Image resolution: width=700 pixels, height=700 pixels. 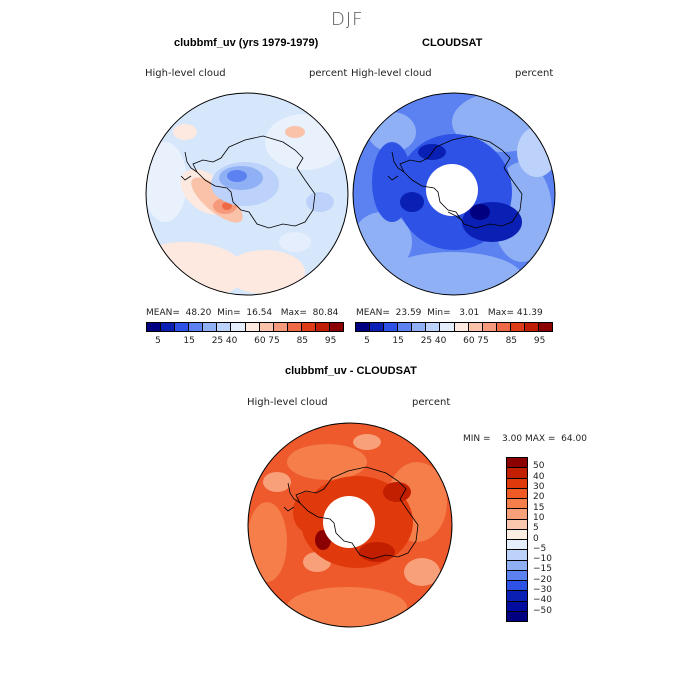 I want to click on obs-variable-label: High-level cloud, so click(x=391, y=73).